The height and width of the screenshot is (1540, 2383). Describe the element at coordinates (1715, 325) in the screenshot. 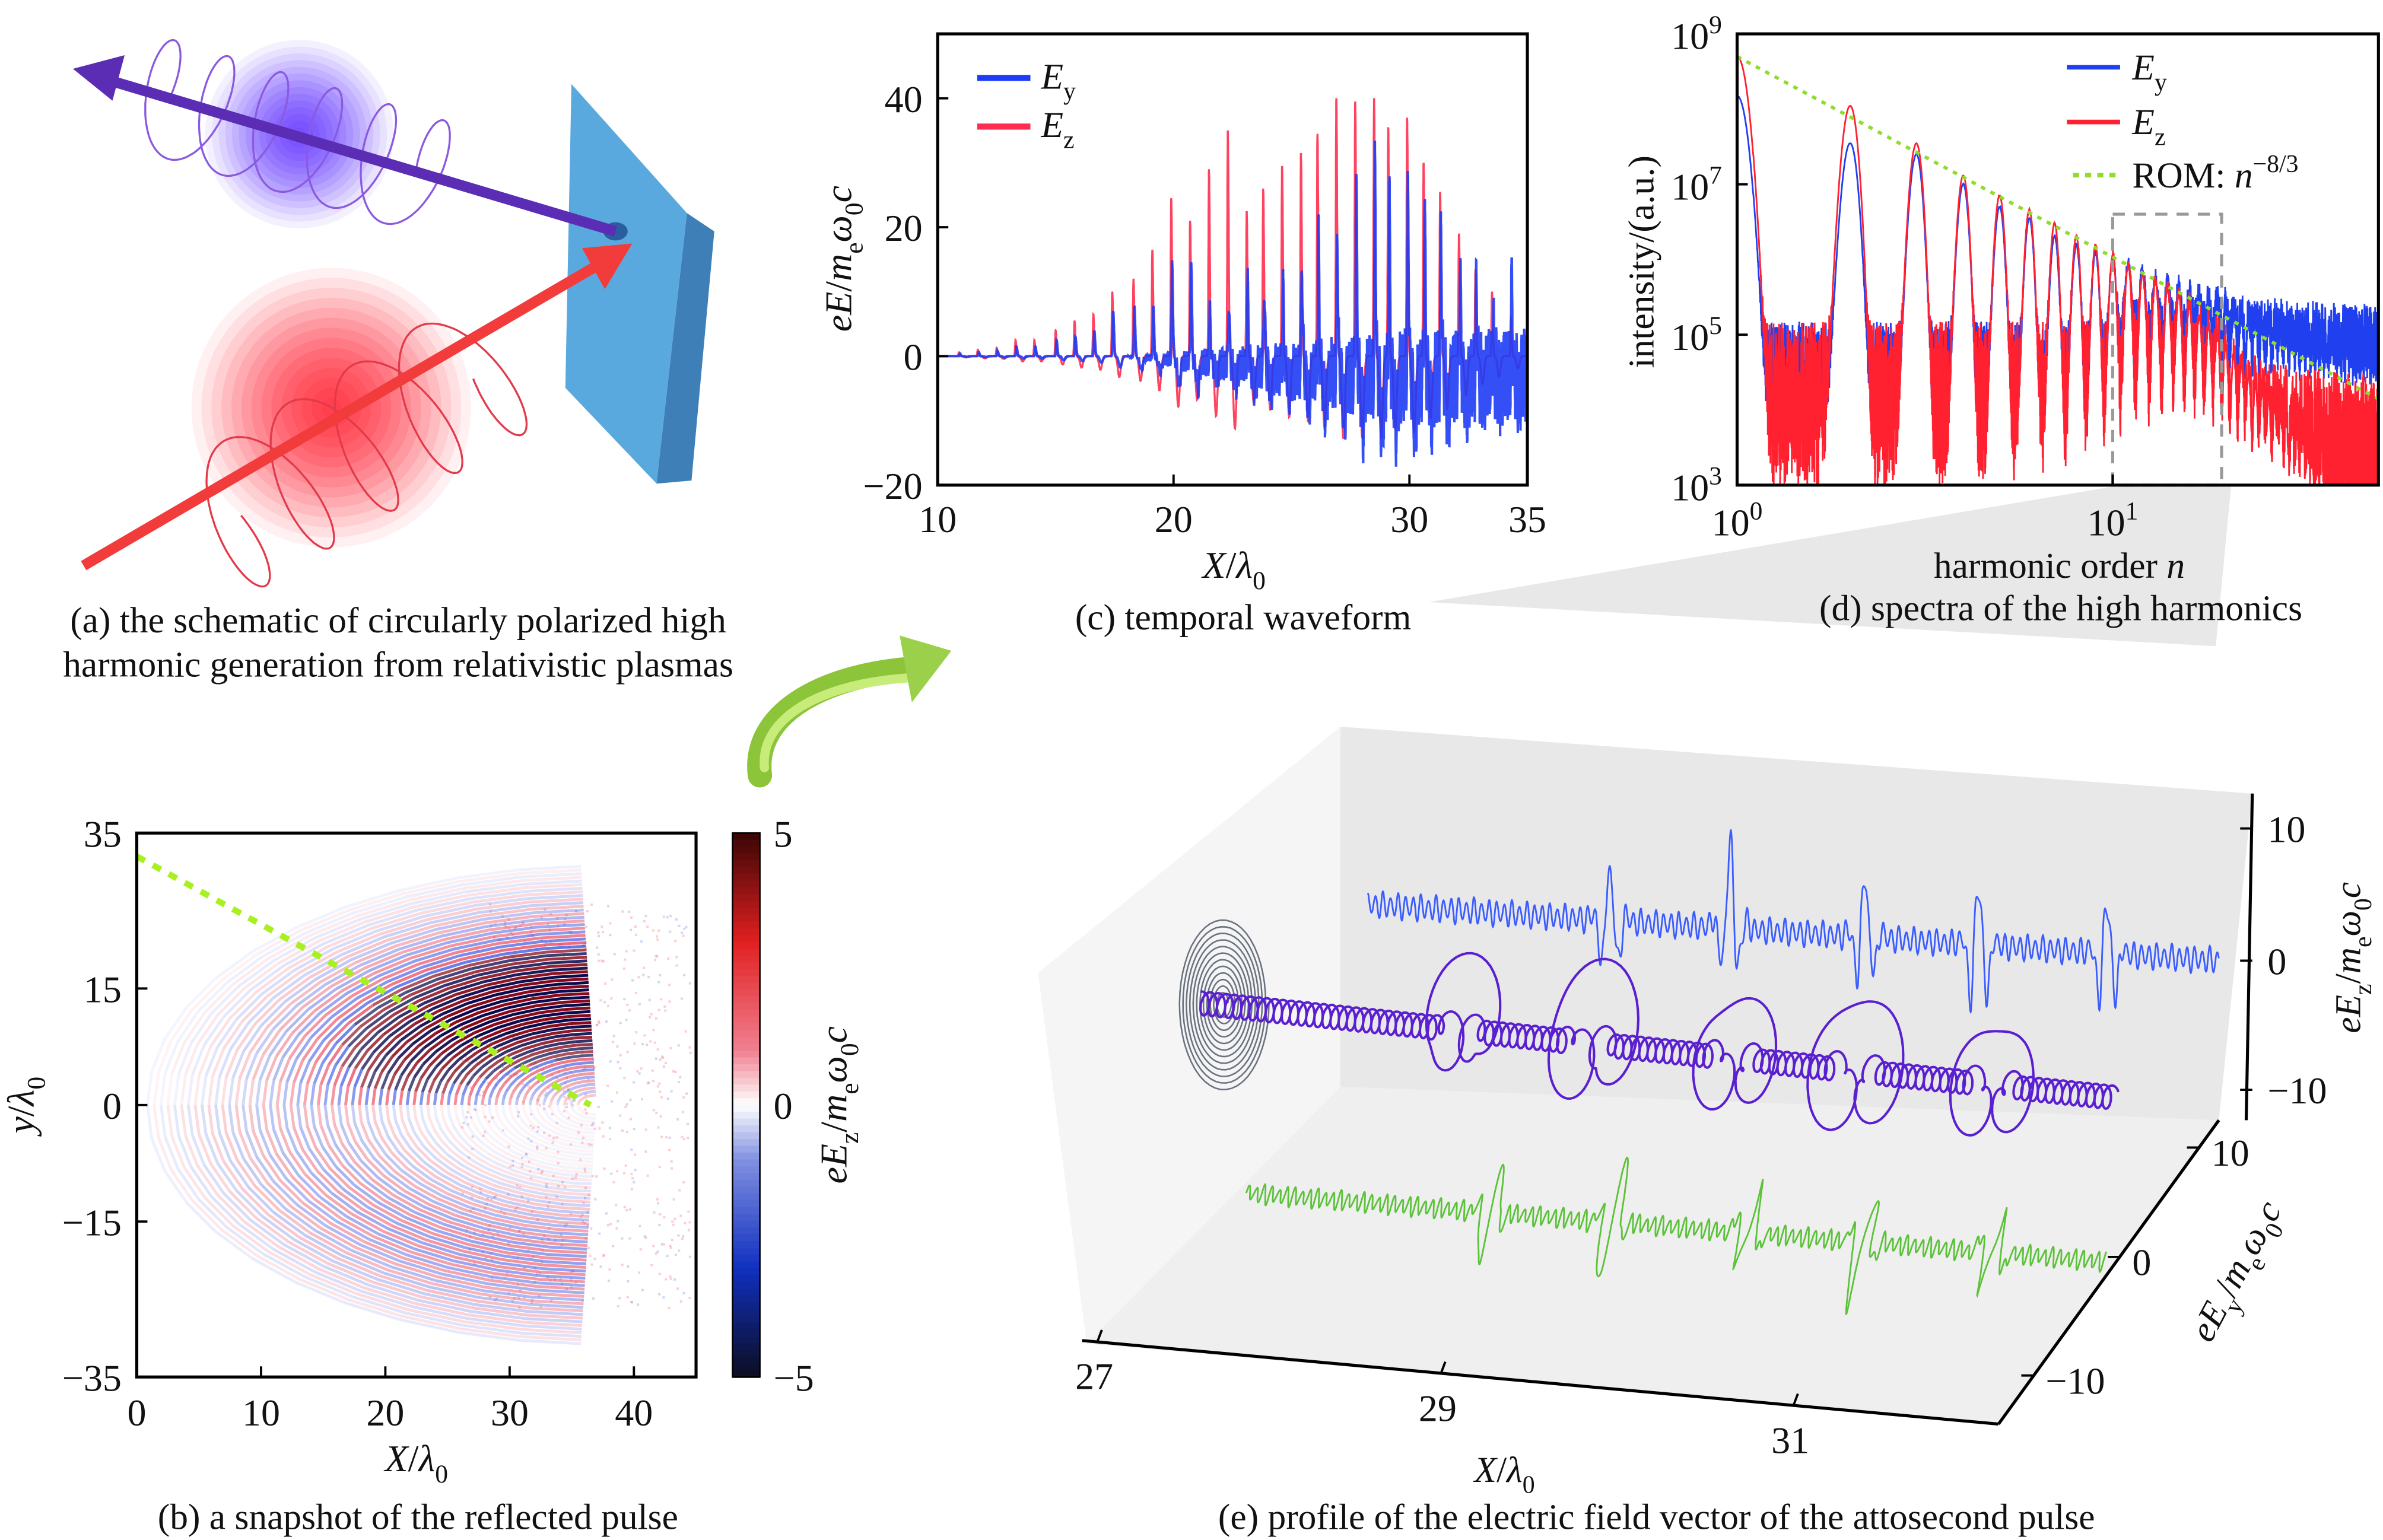

I see `label-part: 5` at that location.